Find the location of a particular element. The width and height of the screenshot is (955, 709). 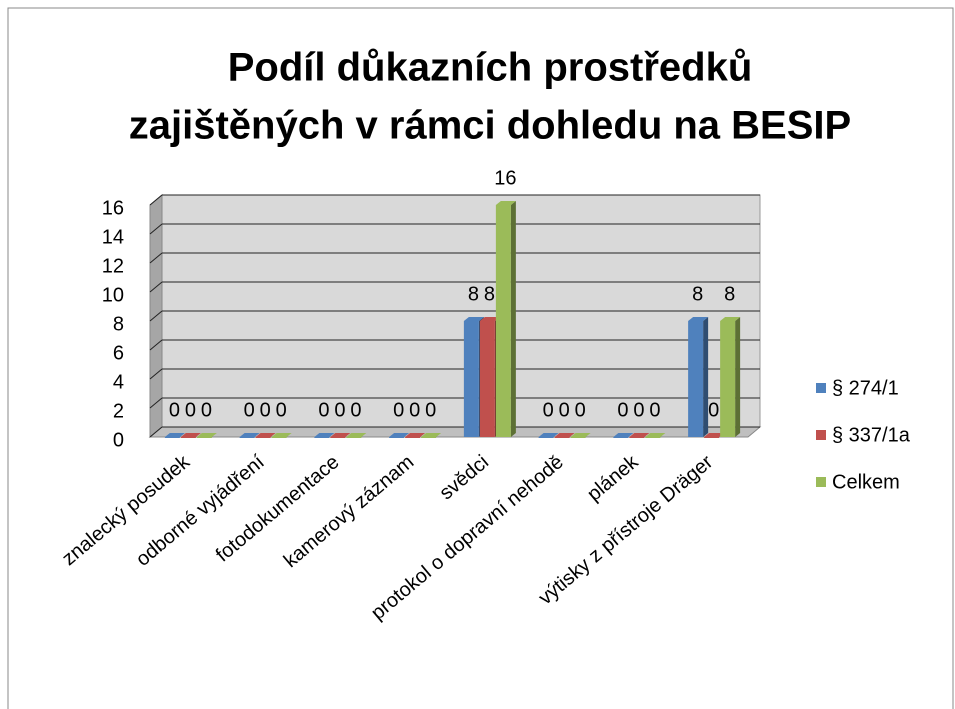

data-label: 16 is located at coordinates (505, 178).